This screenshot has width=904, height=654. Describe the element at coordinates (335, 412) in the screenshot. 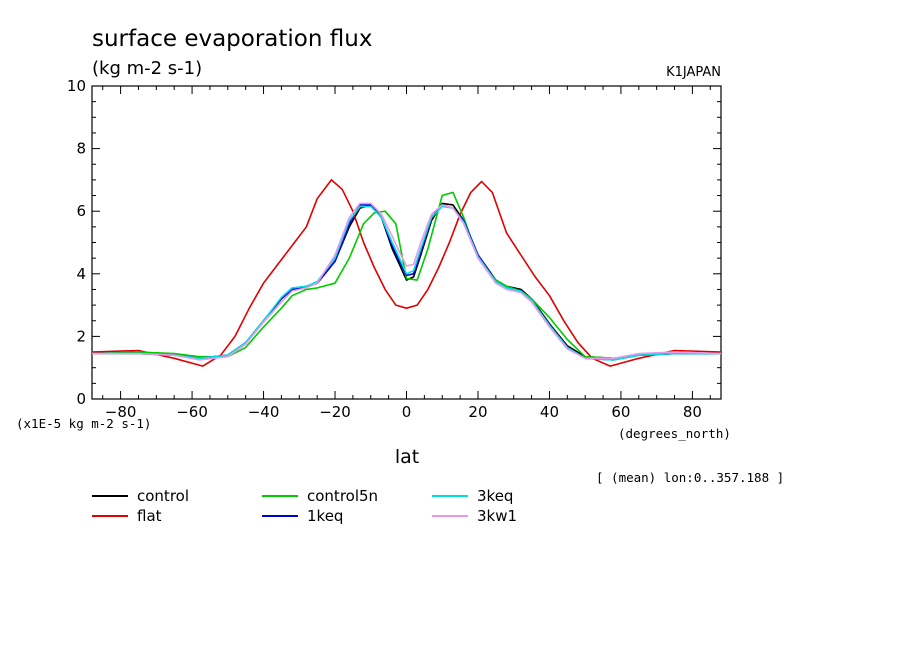

I see `x-tick-label: −20` at that location.